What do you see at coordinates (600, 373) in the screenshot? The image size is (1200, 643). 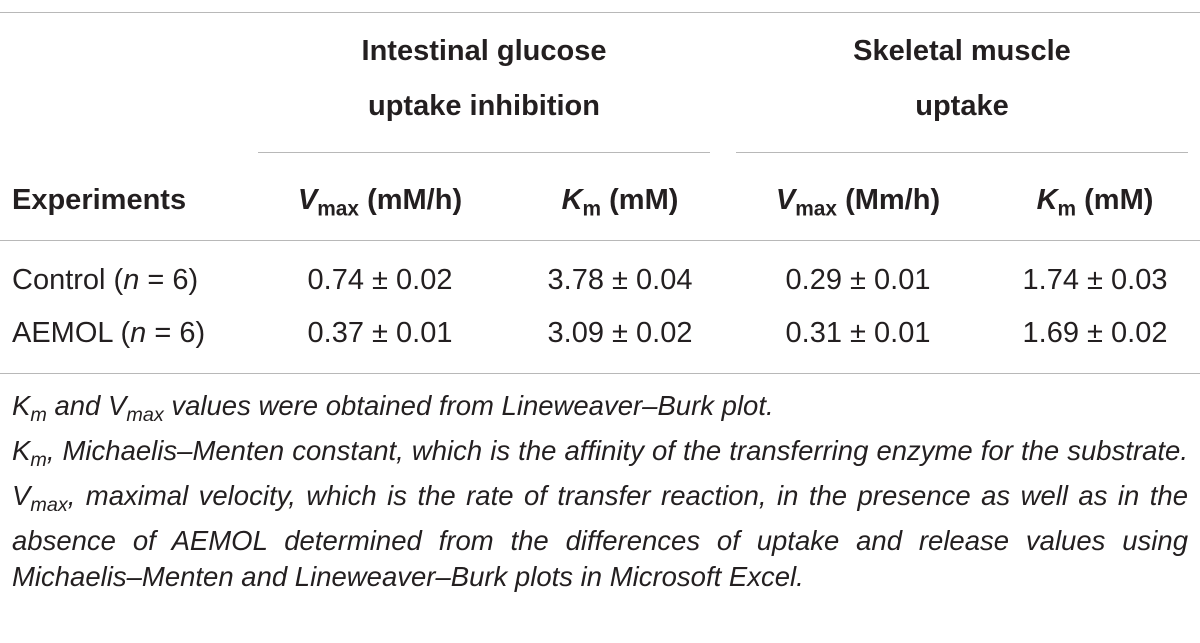 I see `bottom-rule` at bounding box center [600, 373].